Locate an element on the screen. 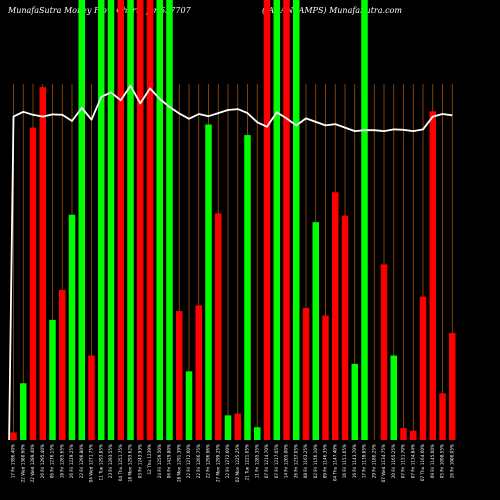 The width and height of the screenshot is (500, 500). x-tick-label: 03 Fri 1243.93% is located at coordinates (139, 461).